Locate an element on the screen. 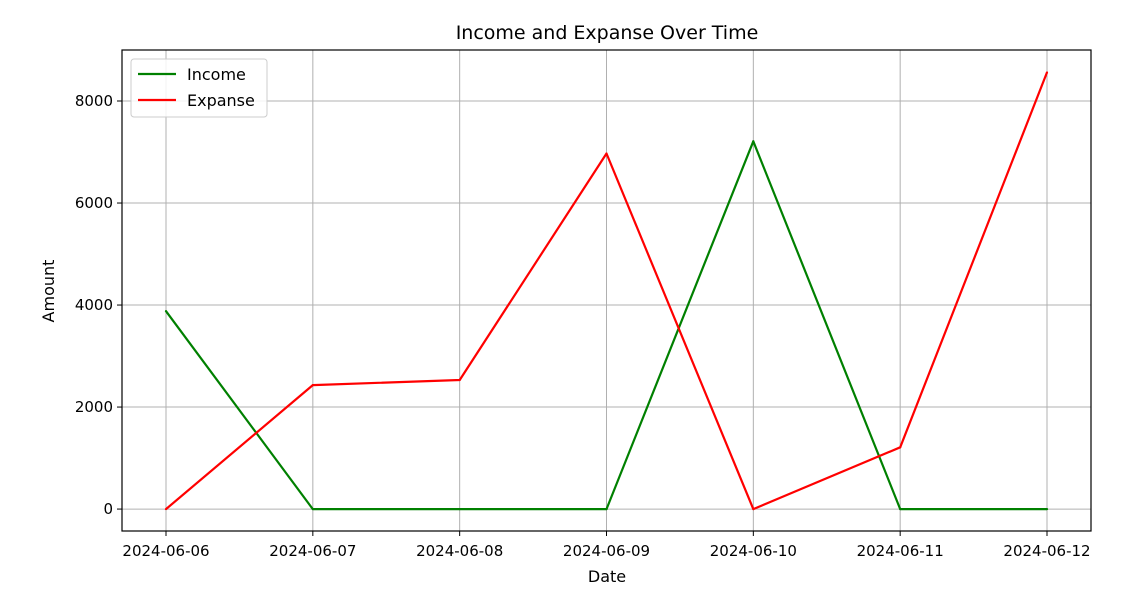  y-tick-label: 0 is located at coordinates (108, 509).